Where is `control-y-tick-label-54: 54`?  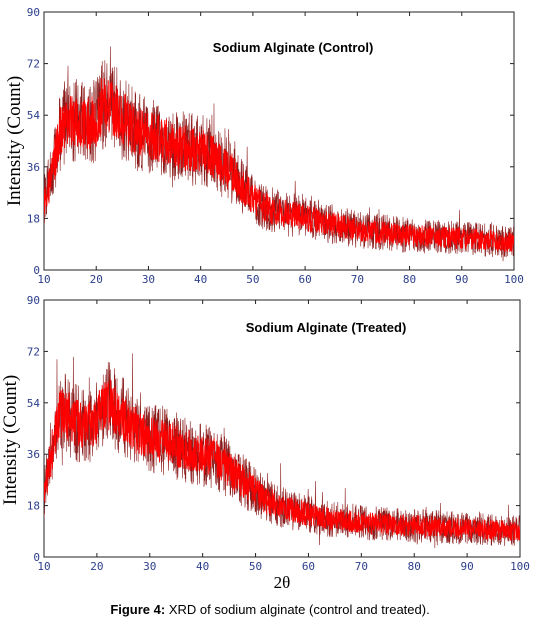
control-y-tick-label-54: 54 is located at coordinates (34, 115).